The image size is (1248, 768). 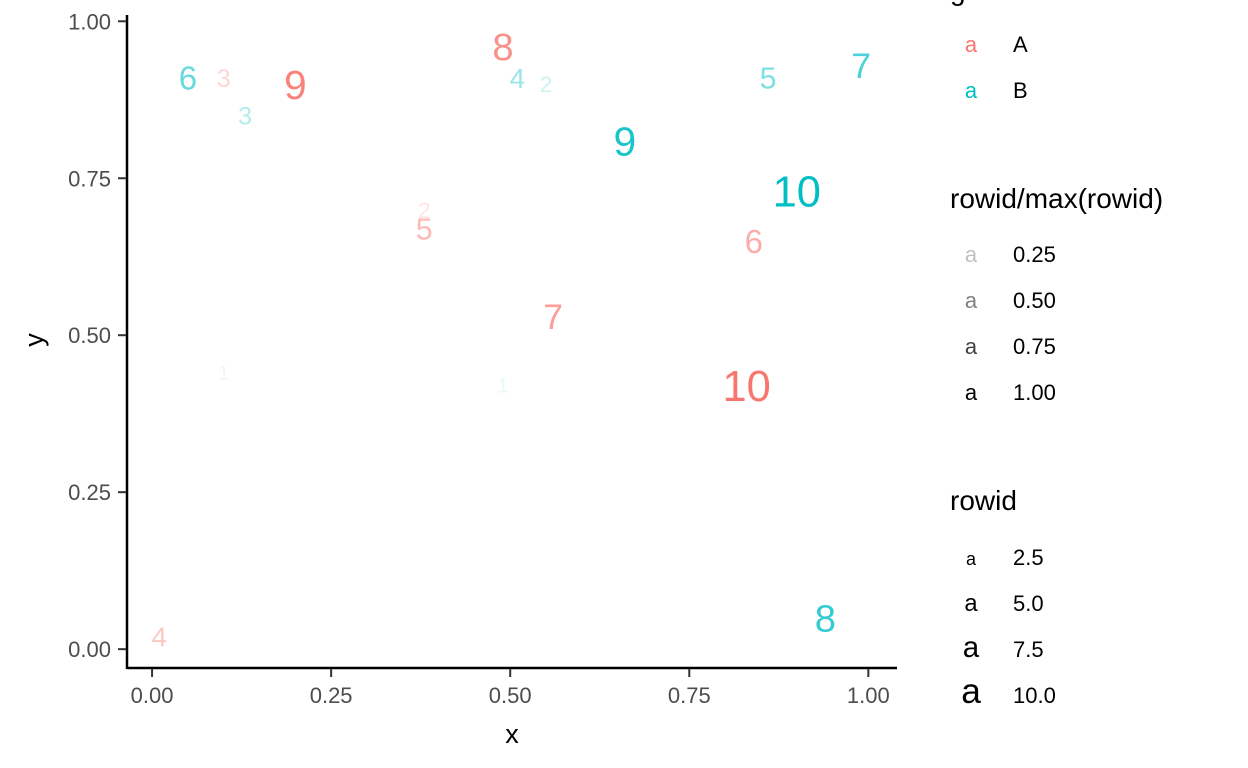 I want to click on x-tick-label: 1.00, so click(x=868, y=695).